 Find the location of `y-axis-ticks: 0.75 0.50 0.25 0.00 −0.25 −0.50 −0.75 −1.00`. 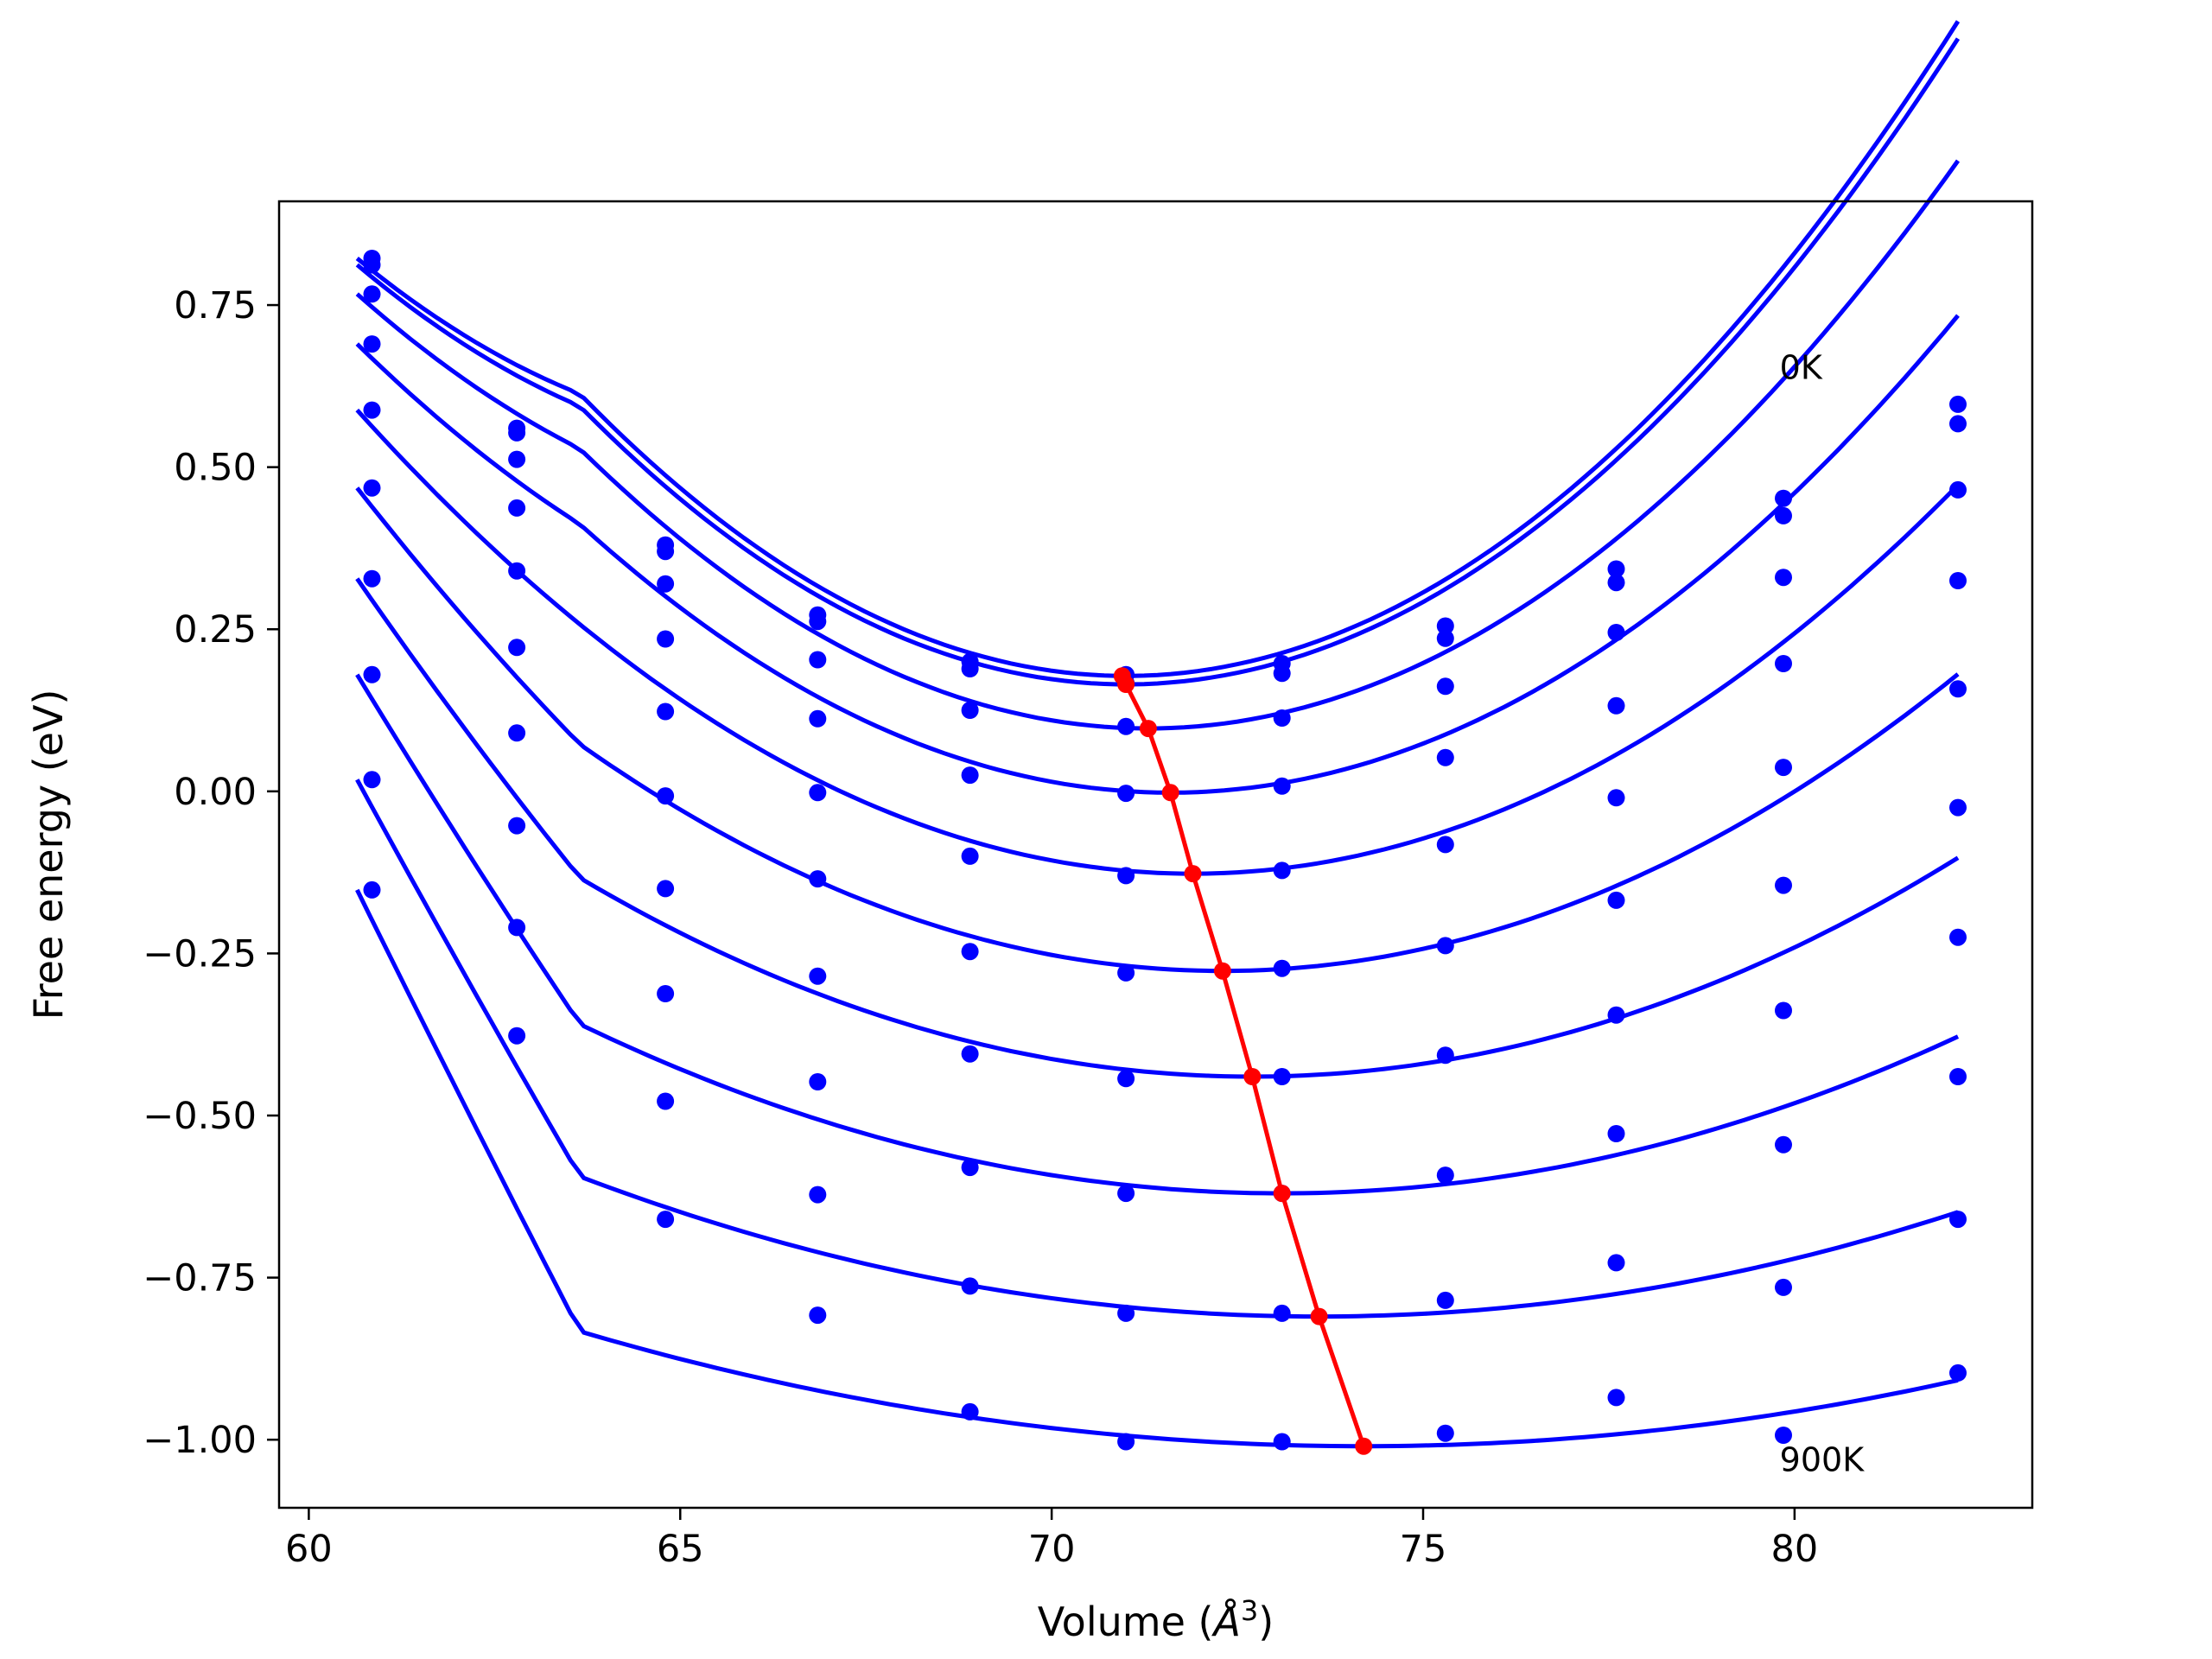

y-axis-ticks: 0.75 0.50 0.25 0.00 −0.25 −0.50 −0.75 −1.00 is located at coordinates (211, 873).